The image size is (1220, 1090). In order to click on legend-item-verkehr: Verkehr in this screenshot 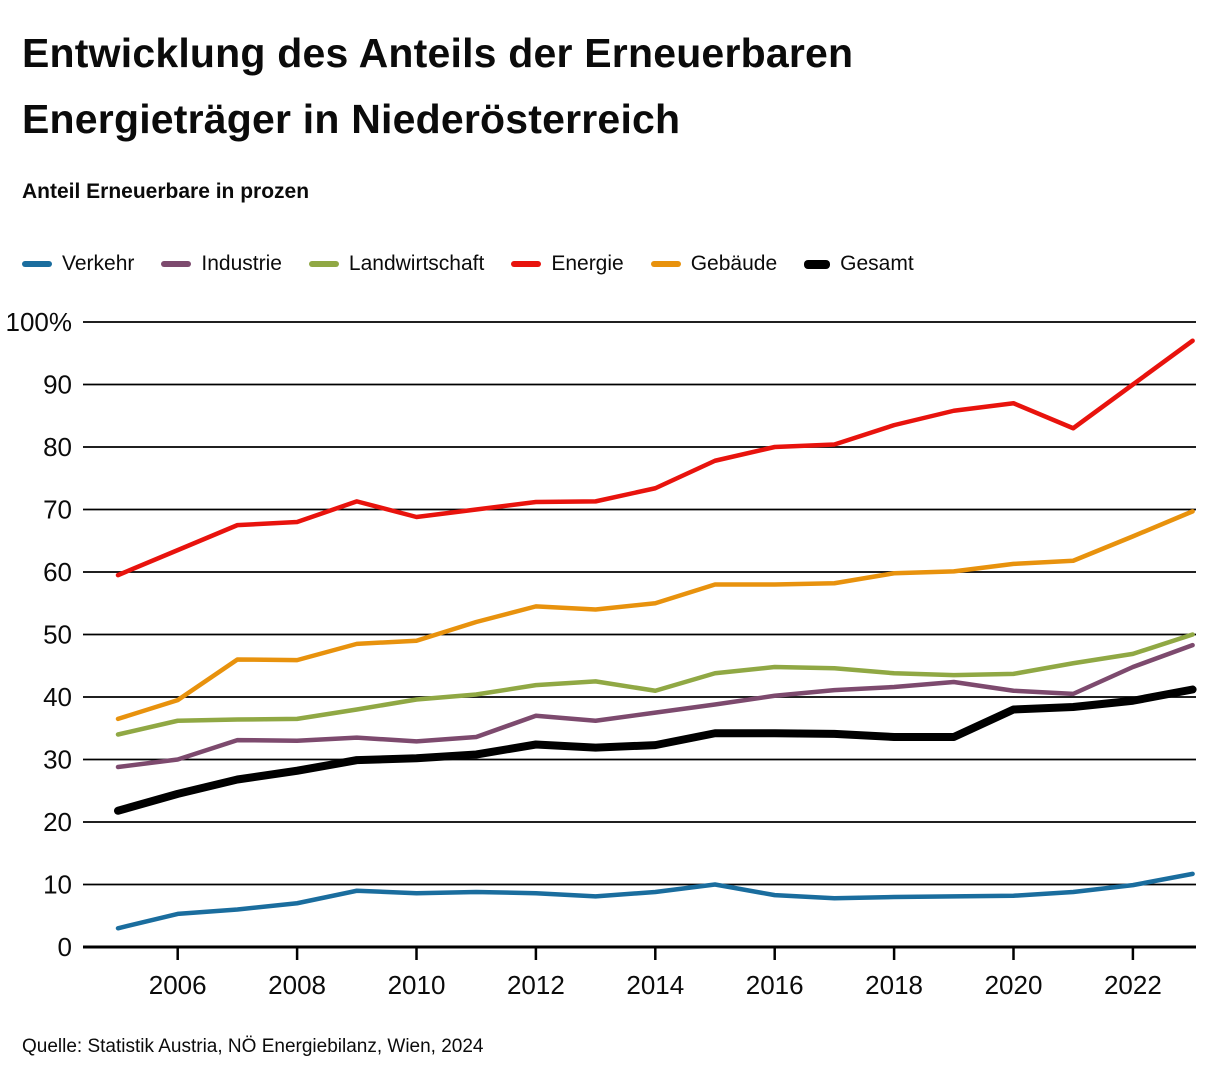, I will do `click(78, 264)`.